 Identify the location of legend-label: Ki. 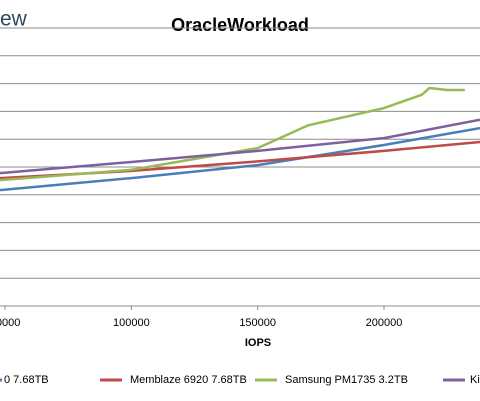
(475, 380).